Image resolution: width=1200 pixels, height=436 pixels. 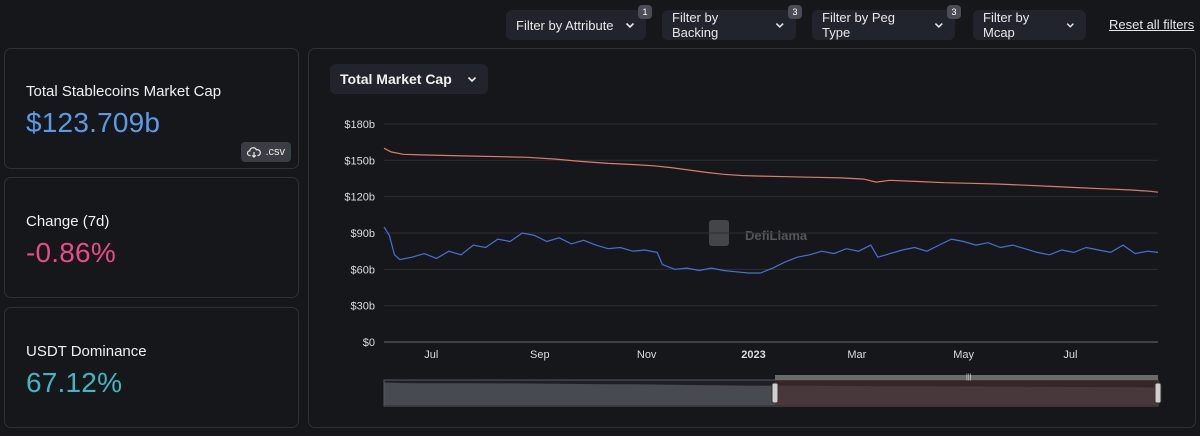 I want to click on reset-filters-link: Reset all filters, so click(x=1152, y=24).